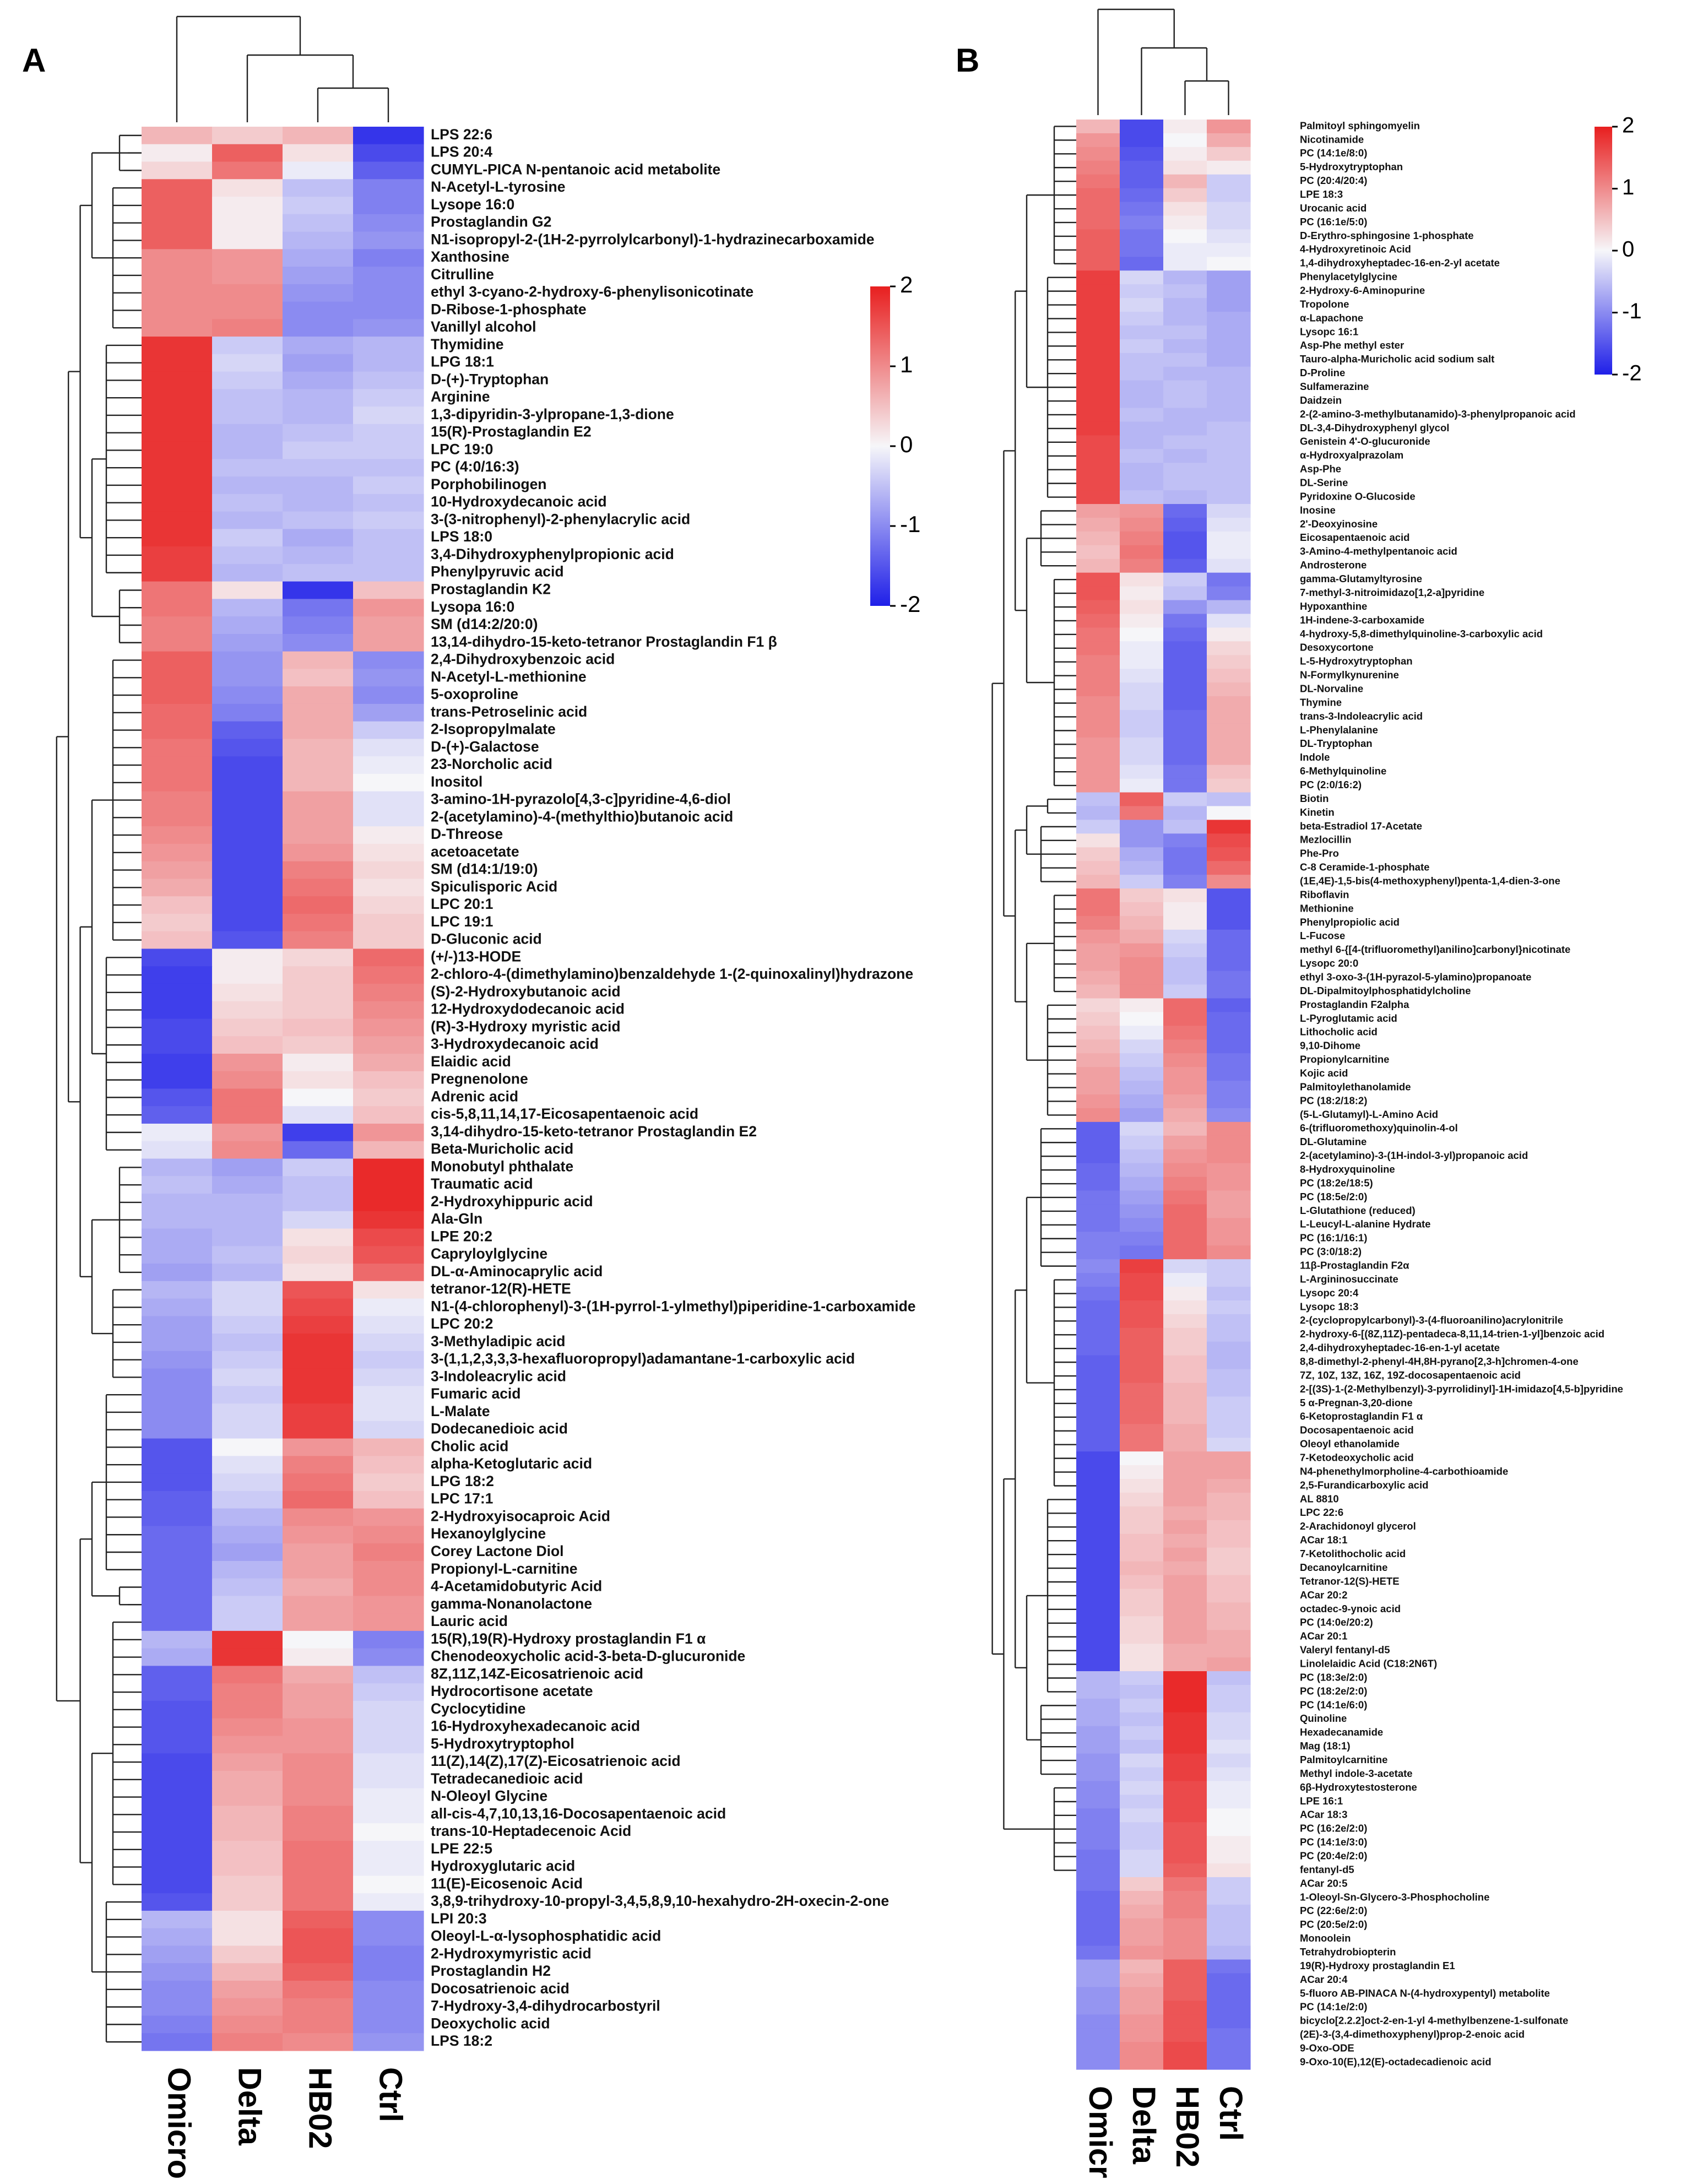 This screenshot has height=2179, width=1708. What do you see at coordinates (1350, 1444) in the screenshot?
I see `row-label: Oleoyl ethanolamide` at bounding box center [1350, 1444].